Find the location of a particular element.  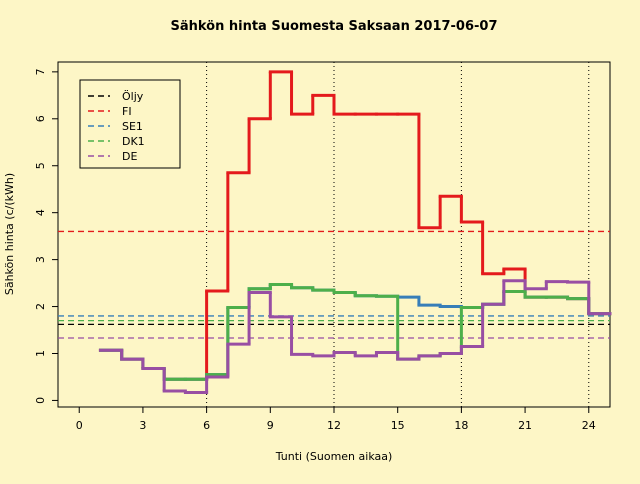

y-axis-title: Sähkön hinta (c/(kWh) is located at coordinates (9, 234).